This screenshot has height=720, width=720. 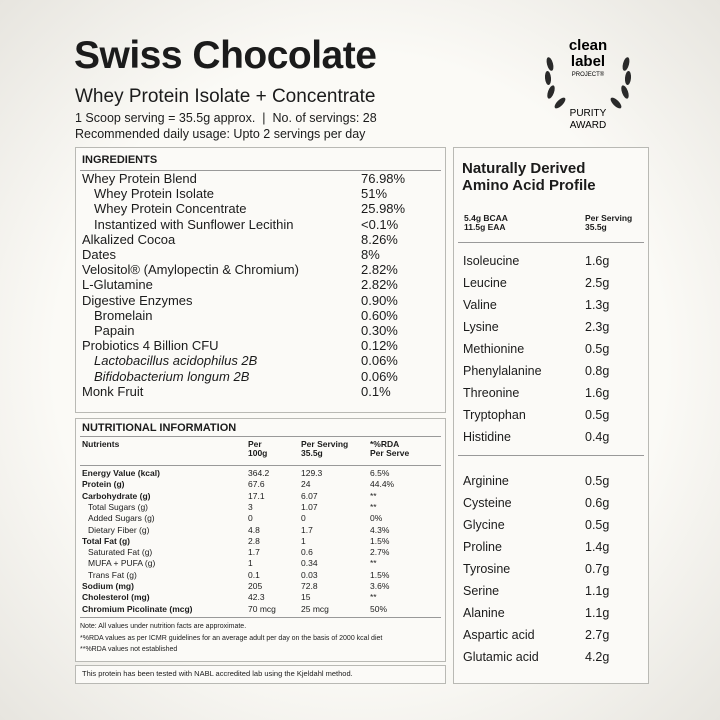 What do you see at coordinates (120, 552) in the screenshot?
I see `nutrition-cell: Saturated Fat (g)` at bounding box center [120, 552].